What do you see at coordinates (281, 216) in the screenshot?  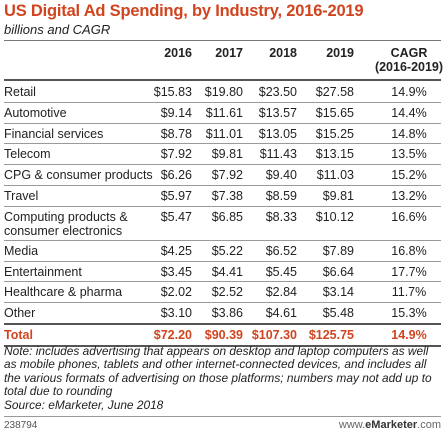 I see `cell-2018: $8.33` at bounding box center [281, 216].